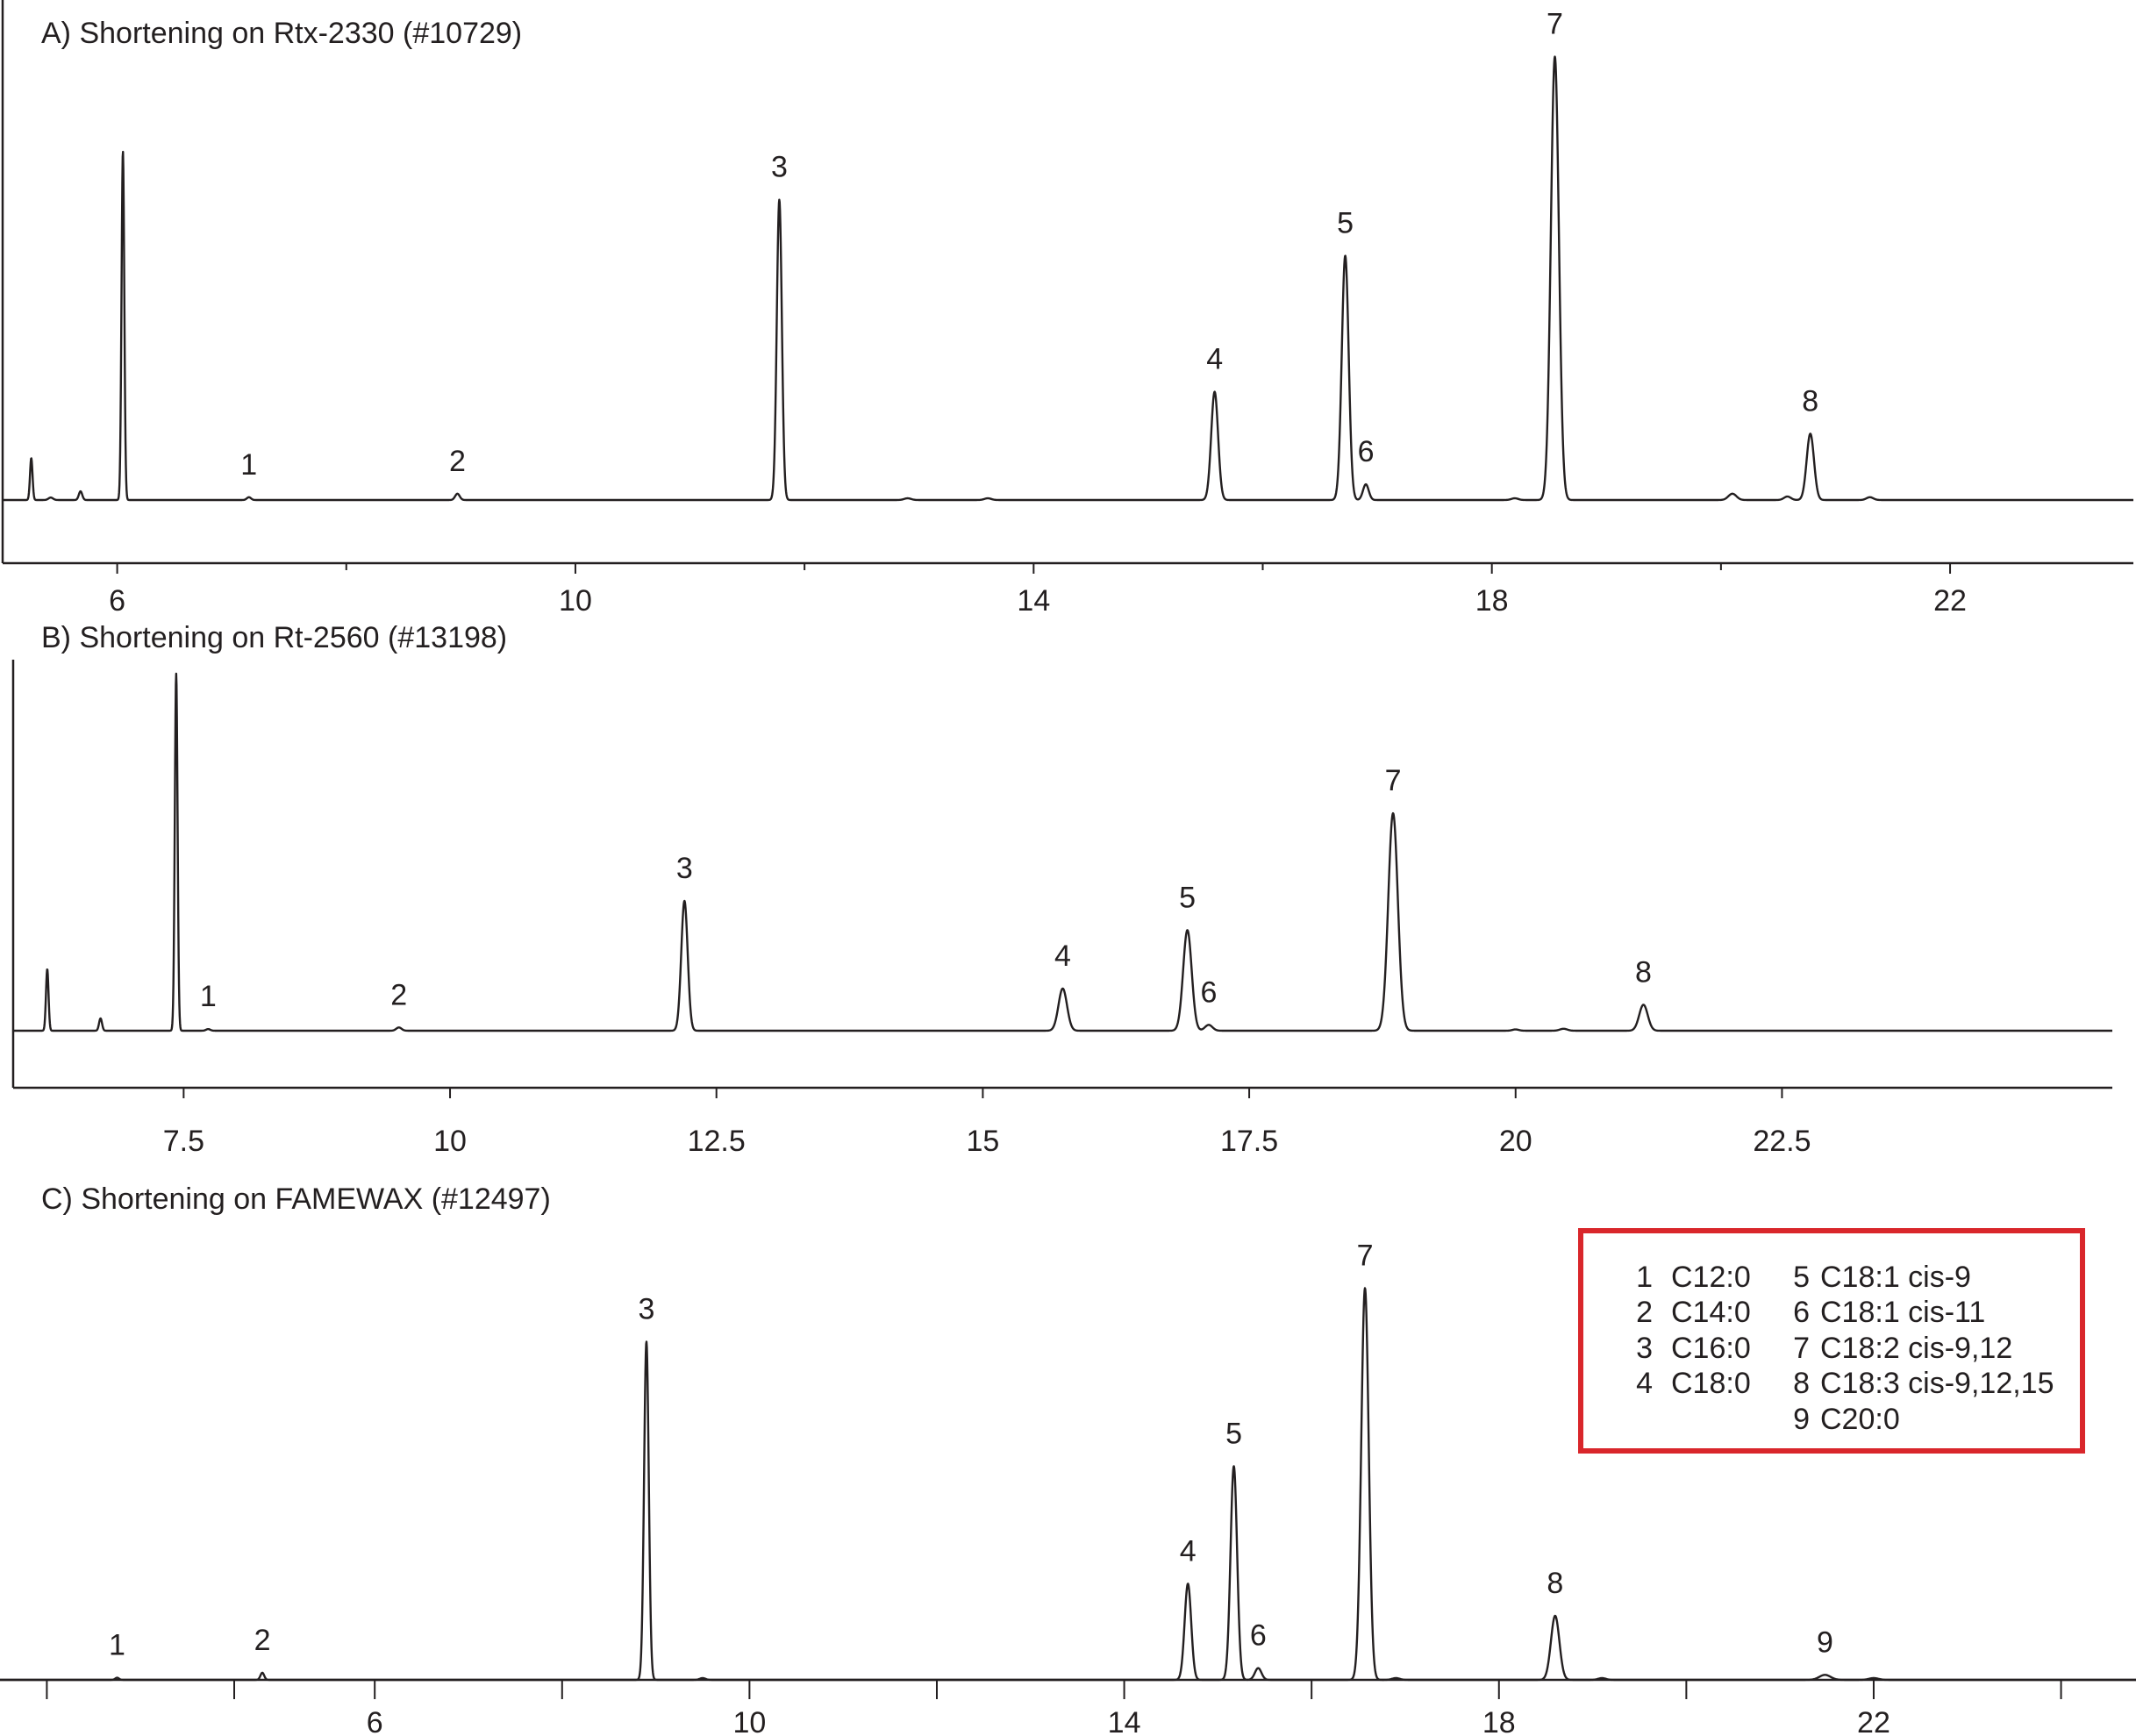 This screenshot has width=2136, height=1736. What do you see at coordinates (281, 33) in the screenshot?
I see `panel-a-title: A) Shortening on Rtx-2330 (#10729)` at bounding box center [281, 33].